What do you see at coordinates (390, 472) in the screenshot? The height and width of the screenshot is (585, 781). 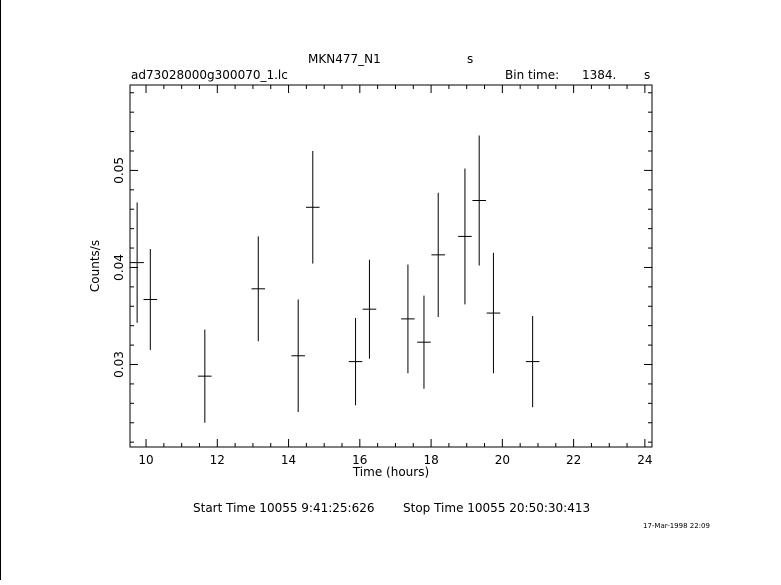 I see `x-axis-label: Time (hours)` at bounding box center [390, 472].